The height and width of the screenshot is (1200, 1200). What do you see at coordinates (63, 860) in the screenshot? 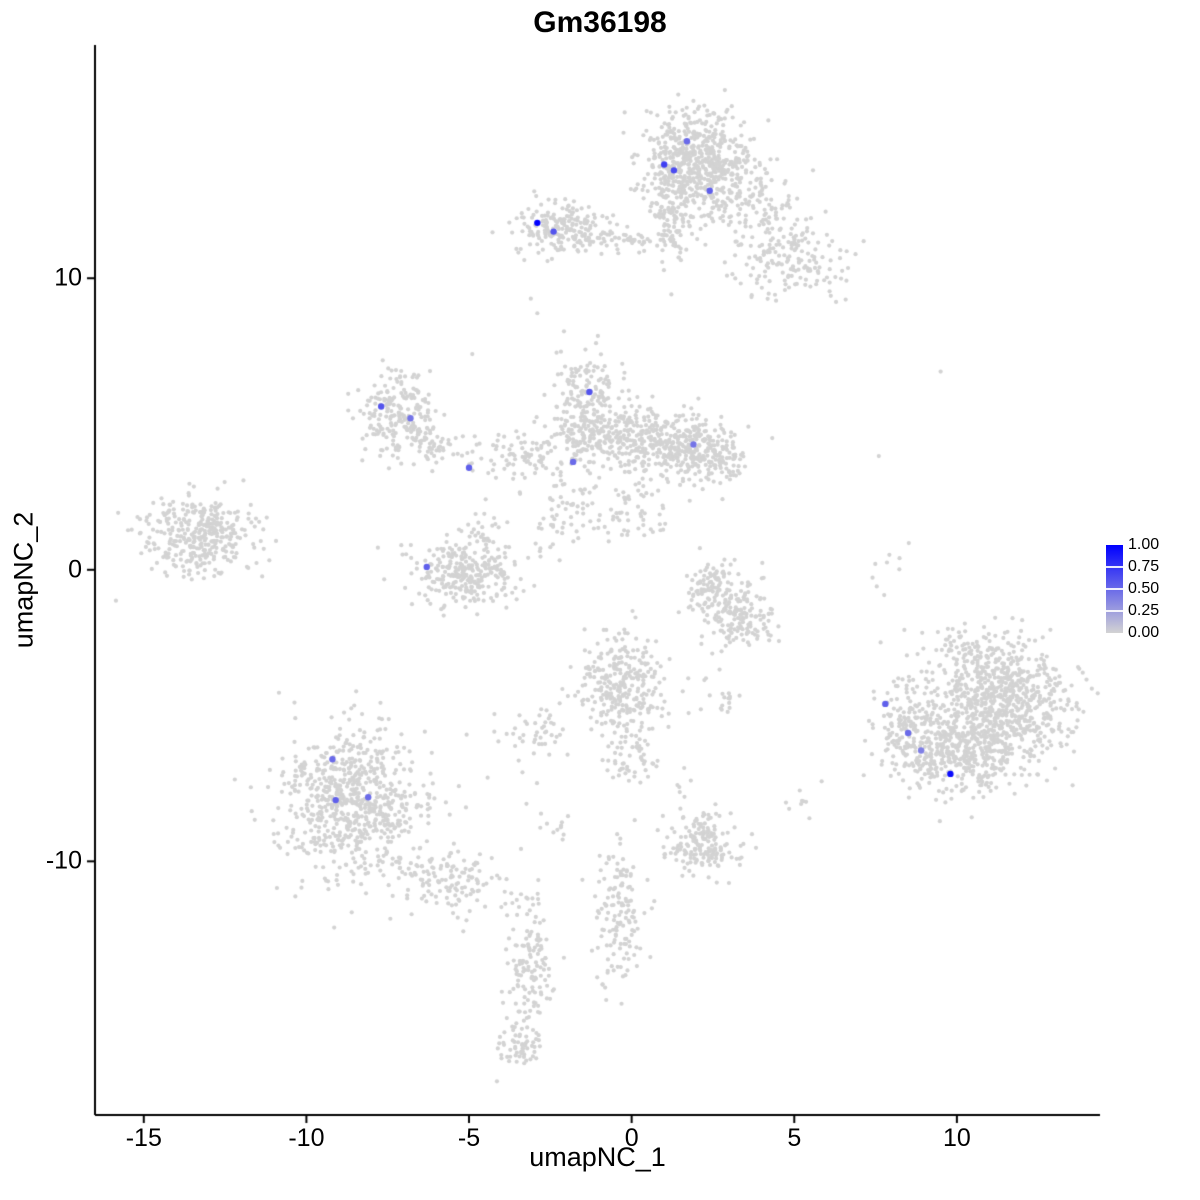
I see `y-tick-label: -10` at bounding box center [63, 860].